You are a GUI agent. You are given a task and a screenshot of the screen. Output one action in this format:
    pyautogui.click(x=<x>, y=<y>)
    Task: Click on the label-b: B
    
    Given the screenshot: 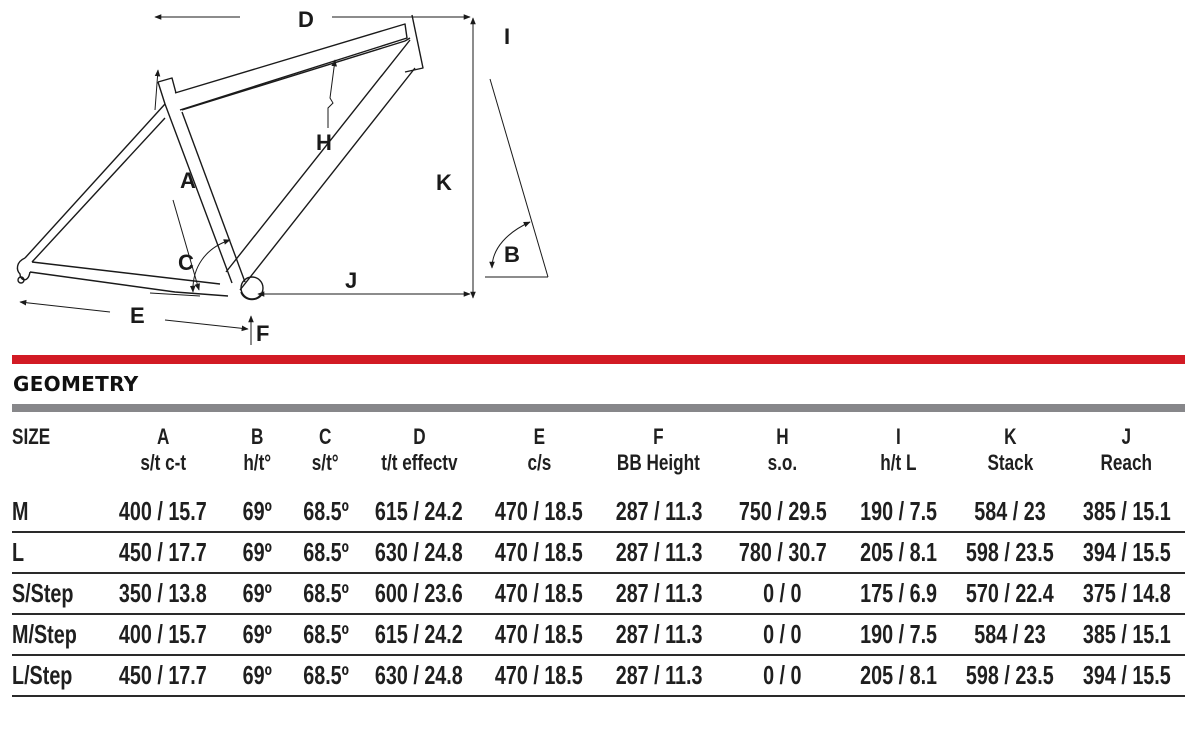 What is the action you would take?
    pyautogui.click(x=512, y=254)
    